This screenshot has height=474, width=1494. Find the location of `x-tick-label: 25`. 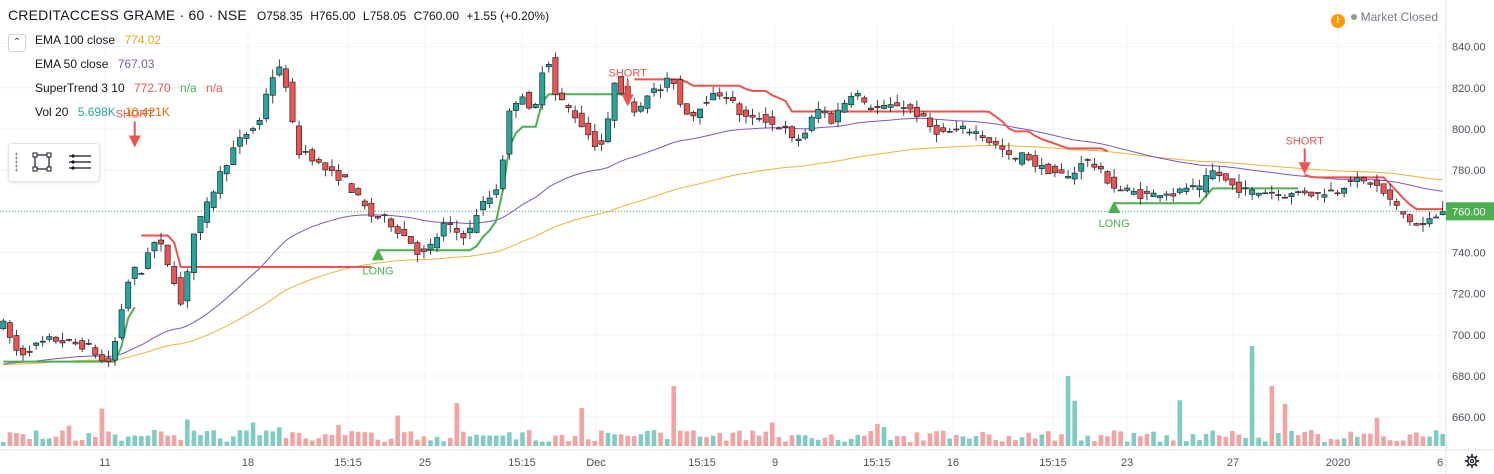

x-tick-label: 25 is located at coordinates (425, 463).